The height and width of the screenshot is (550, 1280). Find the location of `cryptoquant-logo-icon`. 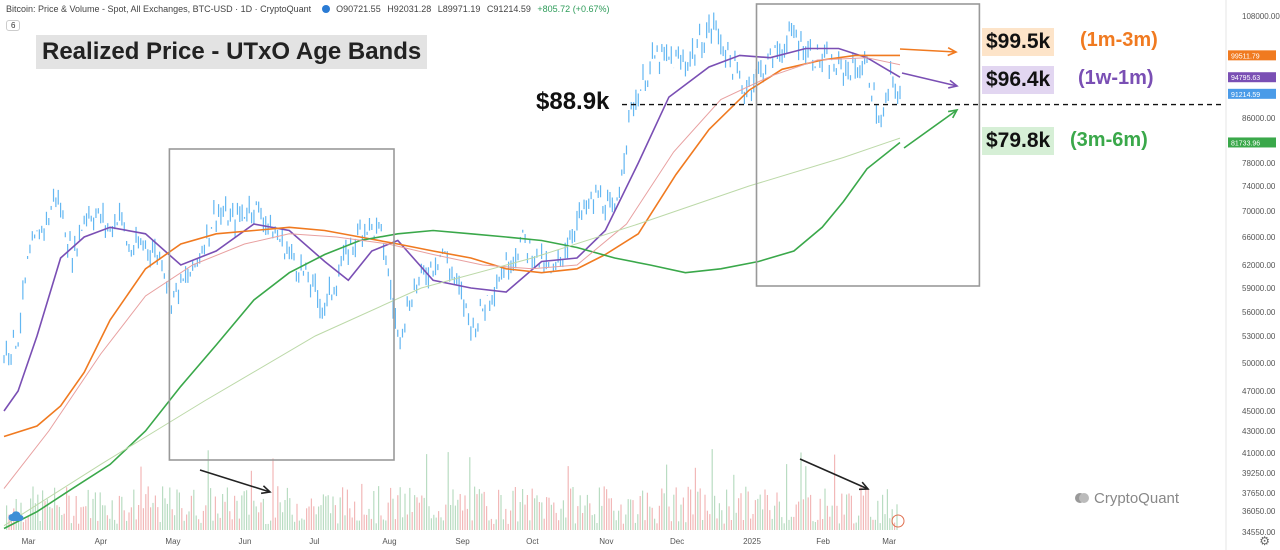

cryptoquant-logo-icon is located at coordinates (1082, 498).